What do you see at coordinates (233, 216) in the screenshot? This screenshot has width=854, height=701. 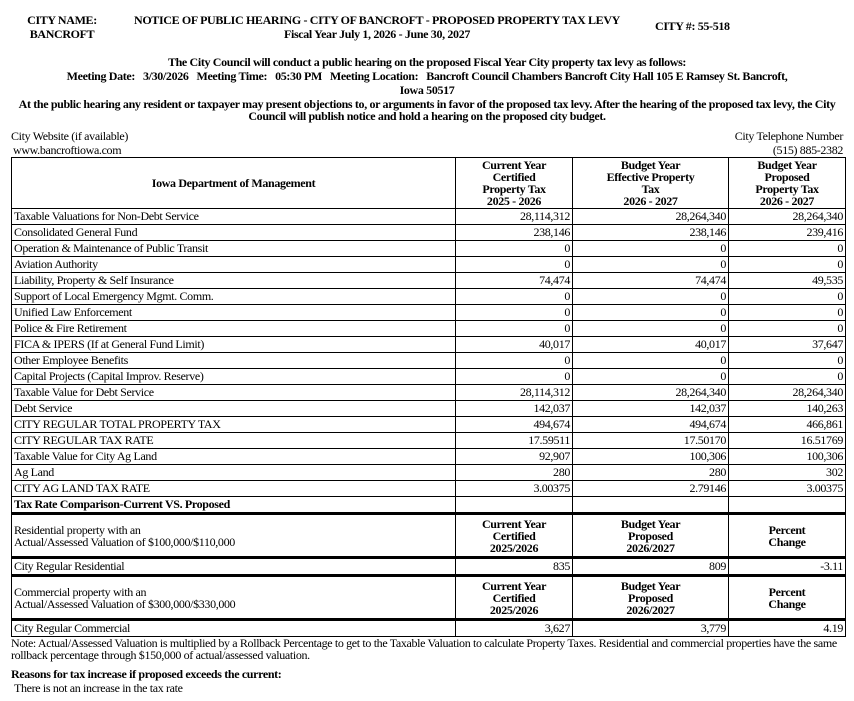 I see `row-label: Taxable Valuations for Non-Debt Service` at bounding box center [233, 216].